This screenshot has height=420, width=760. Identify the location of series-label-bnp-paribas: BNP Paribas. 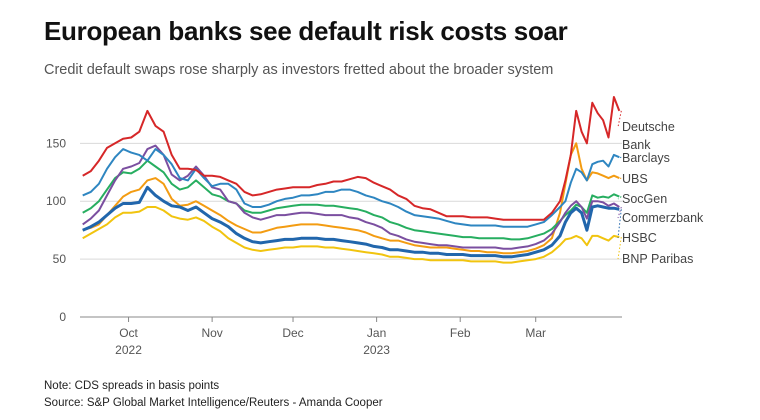
(657, 259).